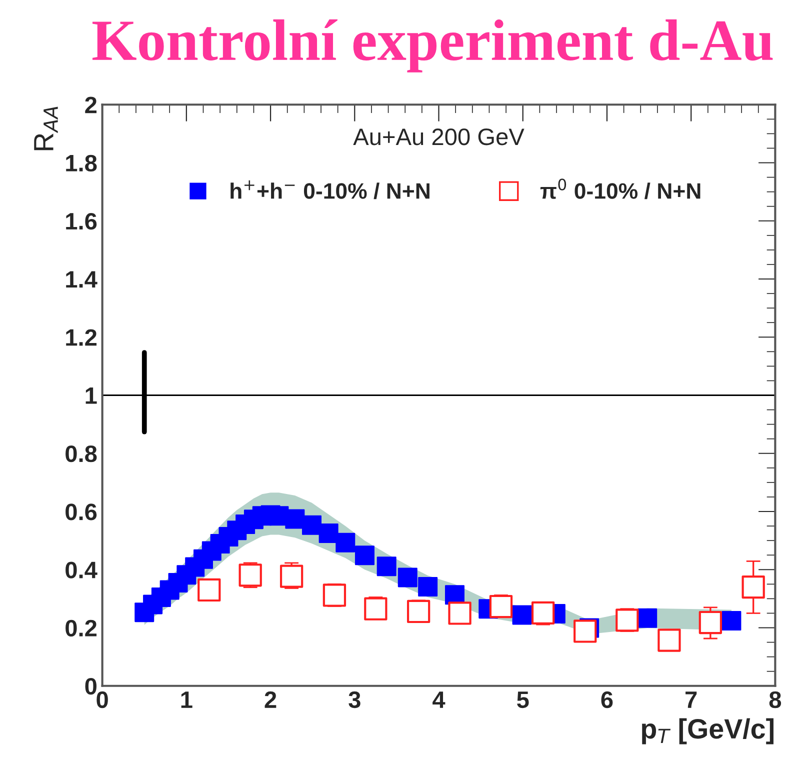  I want to click on x-tick-label: 3, so click(354, 699).